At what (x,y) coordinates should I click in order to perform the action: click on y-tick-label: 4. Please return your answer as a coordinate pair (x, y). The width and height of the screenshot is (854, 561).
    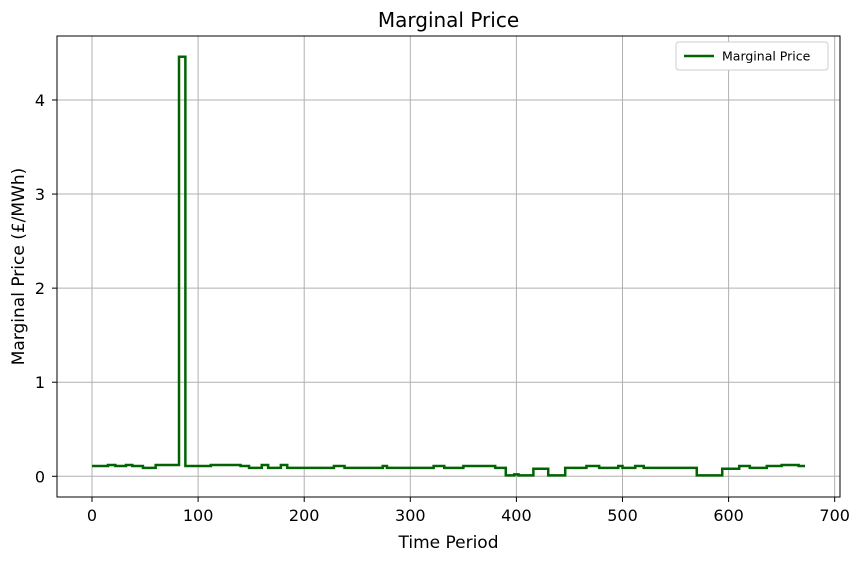
    Looking at the image, I should click on (40, 100).